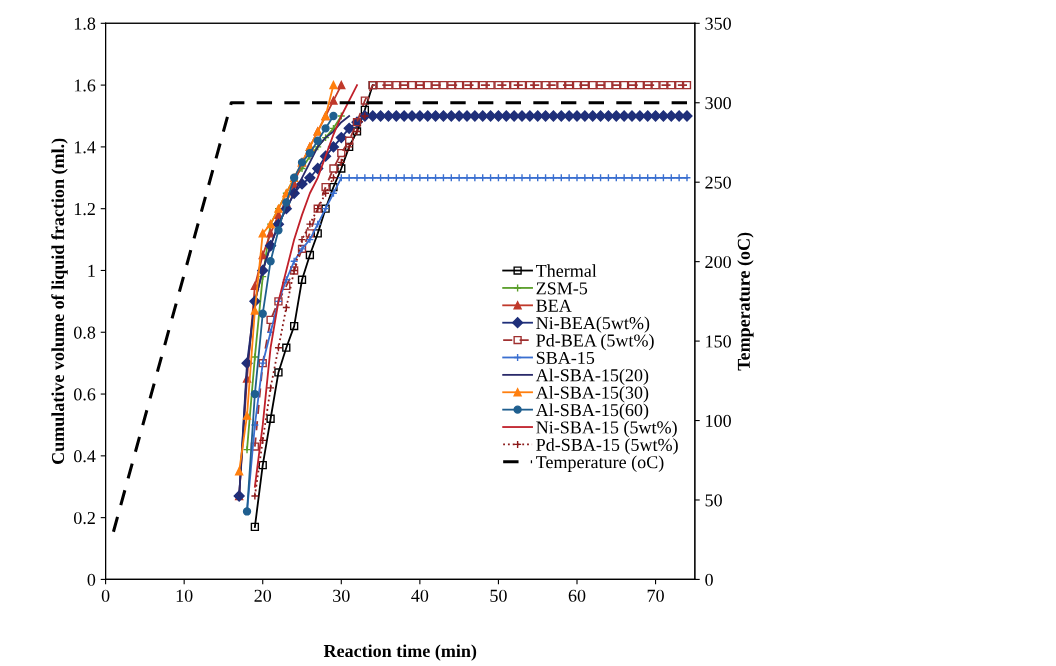 This screenshot has height=666, width=1056. I want to click on y-tick-label: 1.6, so click(85, 85).